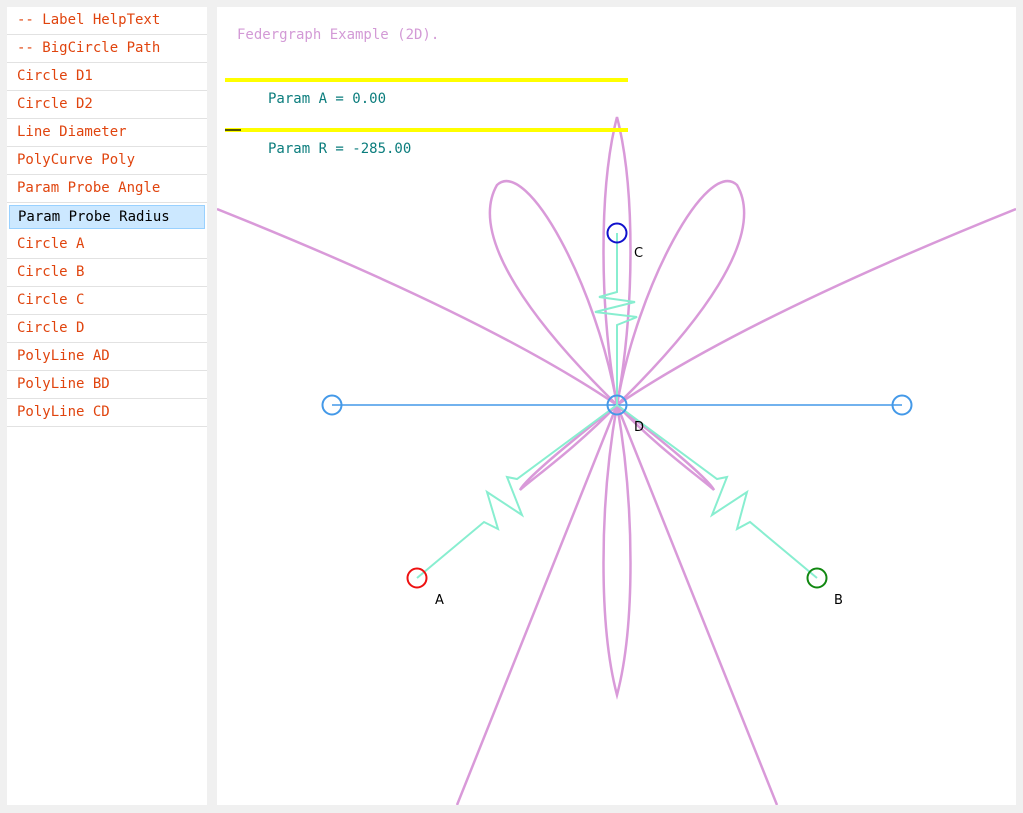 This screenshot has height=813, width=1023. I want to click on sidebar-item-circle-b: Circle B, so click(107, 273).